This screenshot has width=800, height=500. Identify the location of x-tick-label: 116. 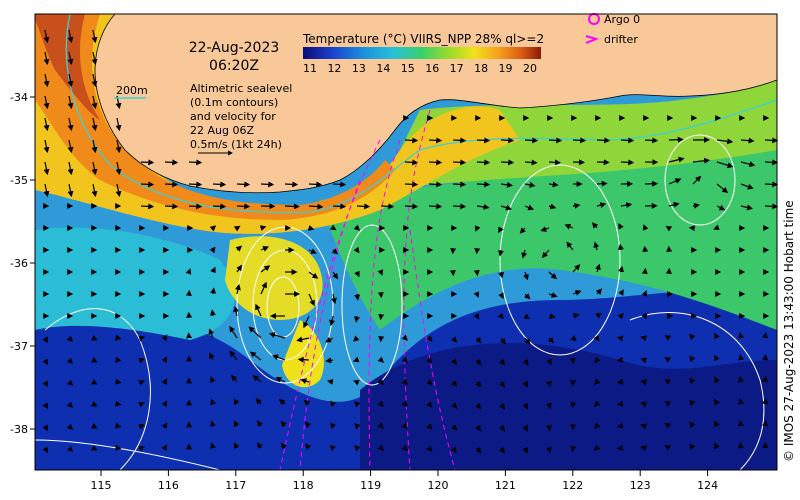
(168, 485).